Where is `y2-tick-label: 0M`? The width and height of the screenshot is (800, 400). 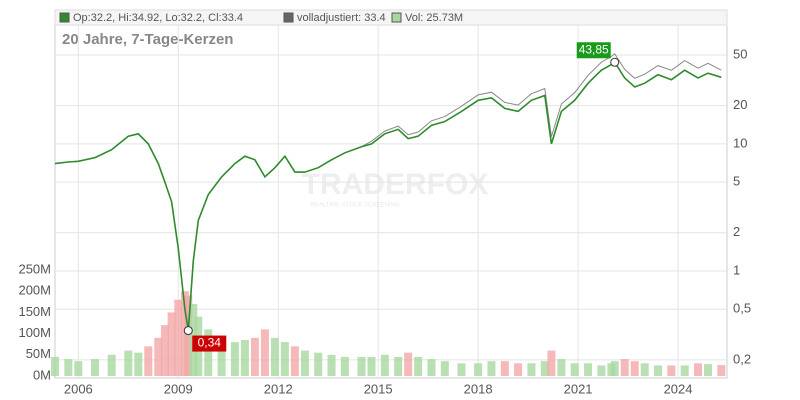 y2-tick-label: 0M is located at coordinates (42, 374).